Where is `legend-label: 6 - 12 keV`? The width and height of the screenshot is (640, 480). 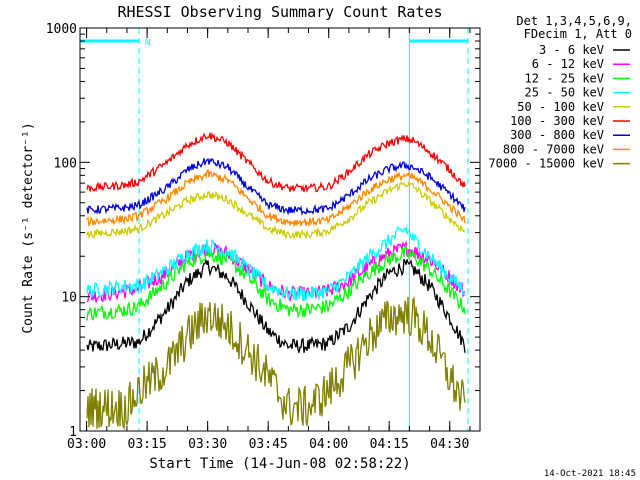 legend-label: 6 - 12 keV is located at coordinates (568, 64).